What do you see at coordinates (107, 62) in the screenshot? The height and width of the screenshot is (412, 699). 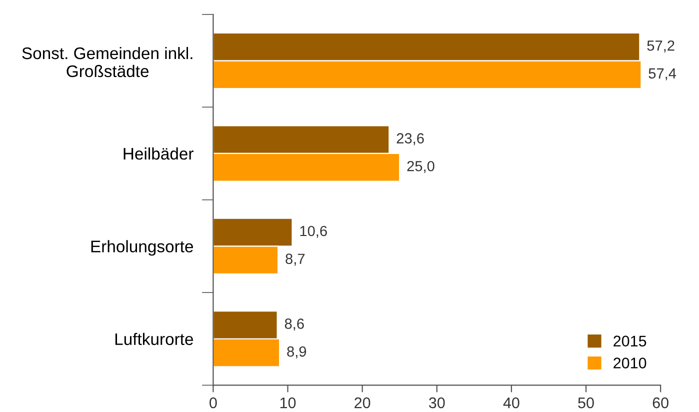 I see `y-tick-label: Sonst. Gemeinden inkl. Großstädte` at bounding box center [107, 62].